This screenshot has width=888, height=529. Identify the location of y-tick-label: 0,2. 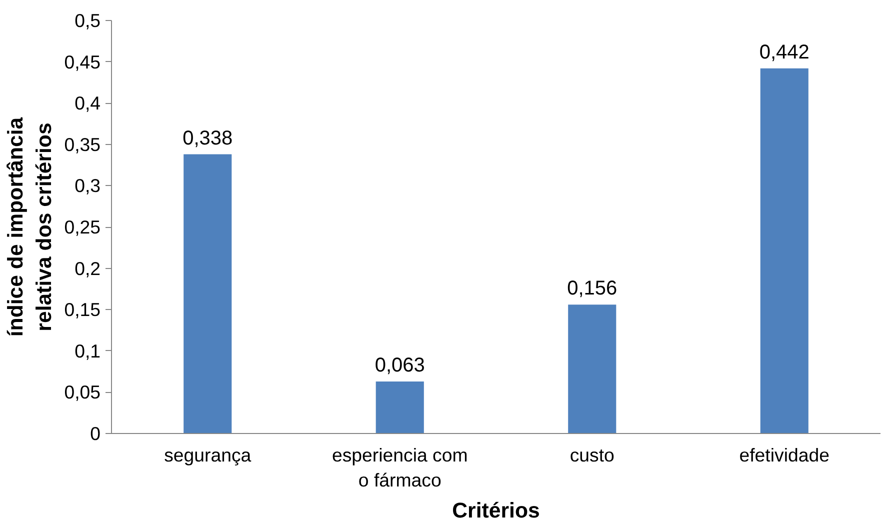
(87, 268).